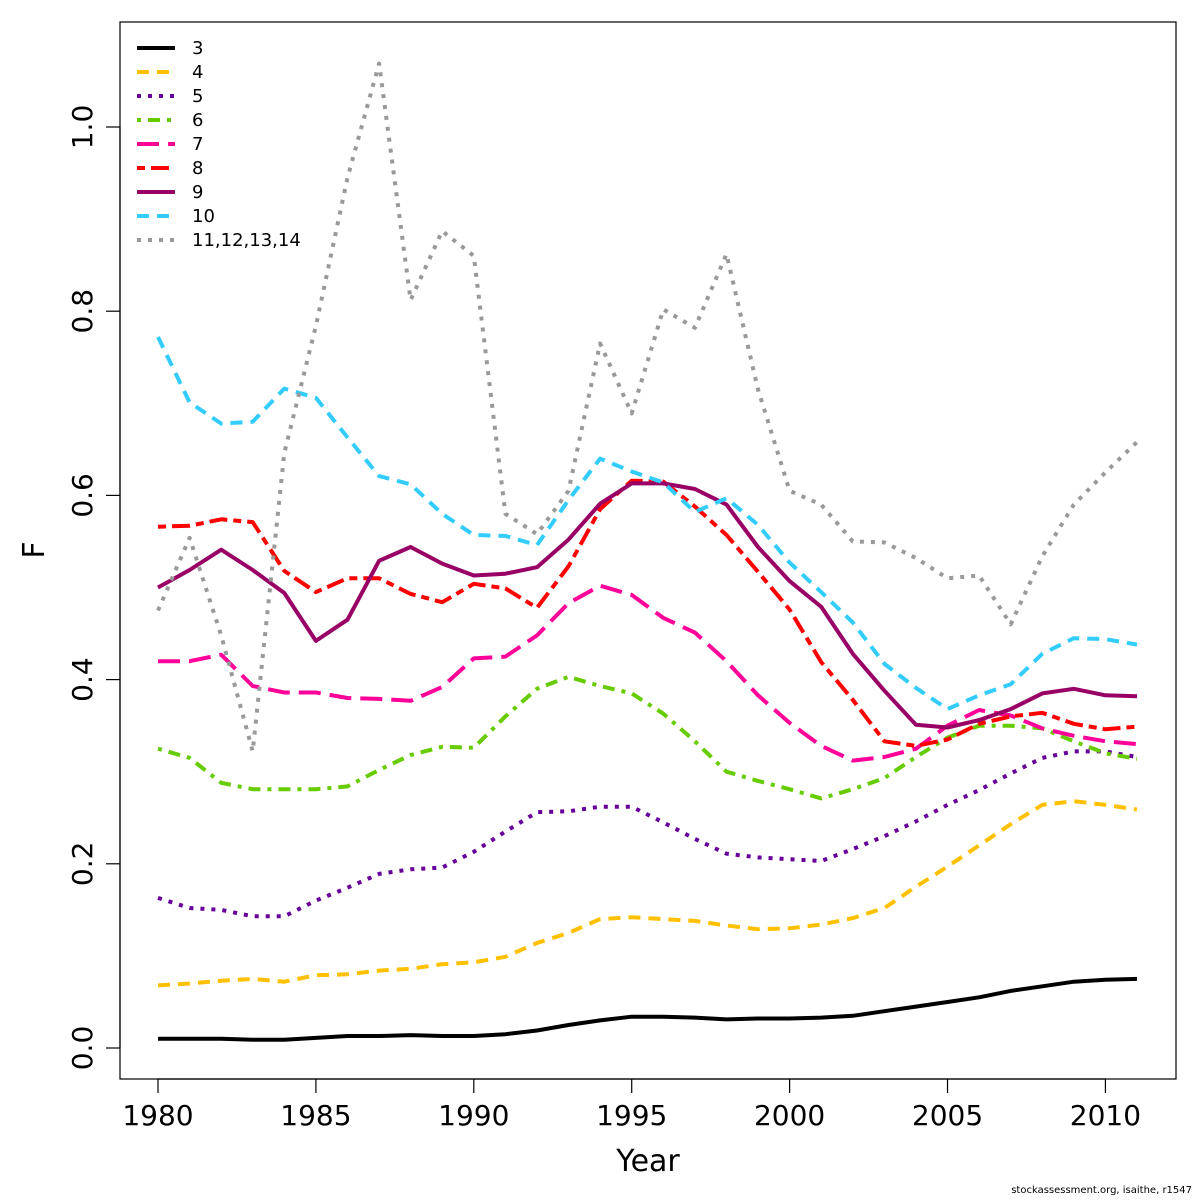  Describe the element at coordinates (246, 240) in the screenshot. I see `legend-label: 11,12,13,14` at that location.